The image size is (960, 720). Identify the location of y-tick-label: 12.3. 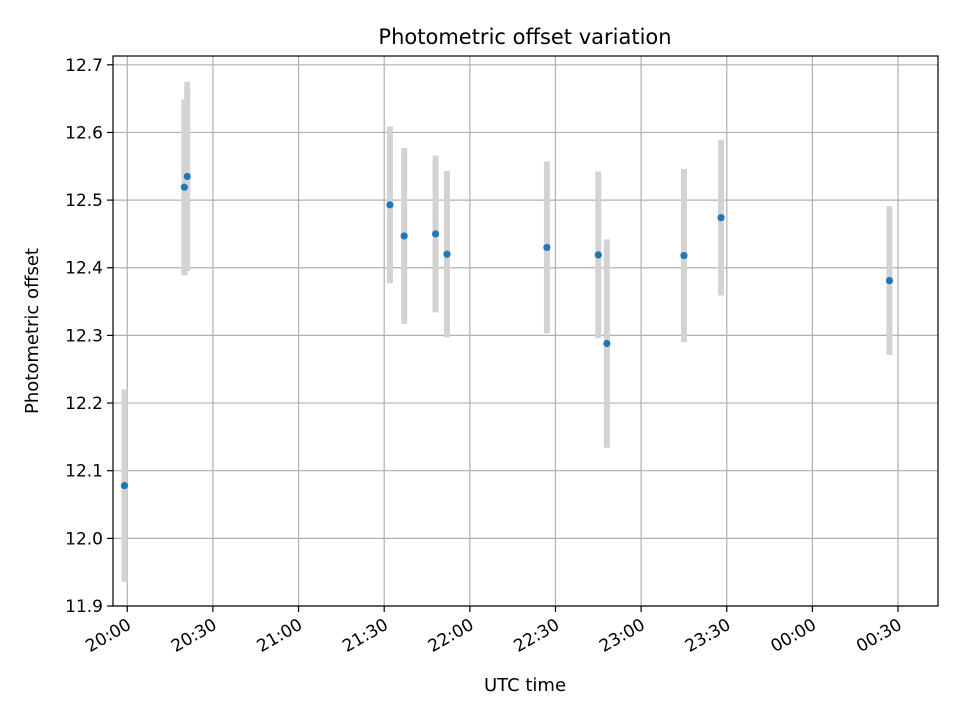
(84, 336).